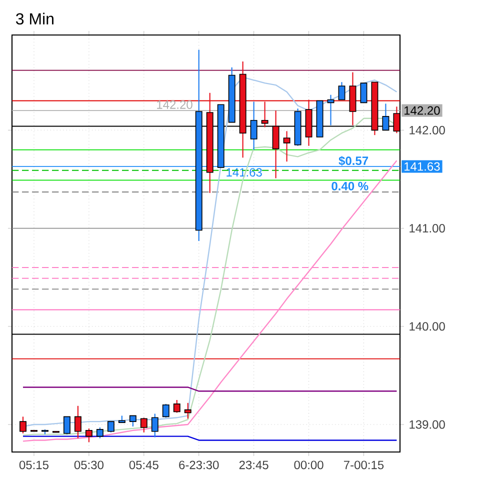 The image size is (487, 488). I want to click on text: 142.20, so click(422, 110).